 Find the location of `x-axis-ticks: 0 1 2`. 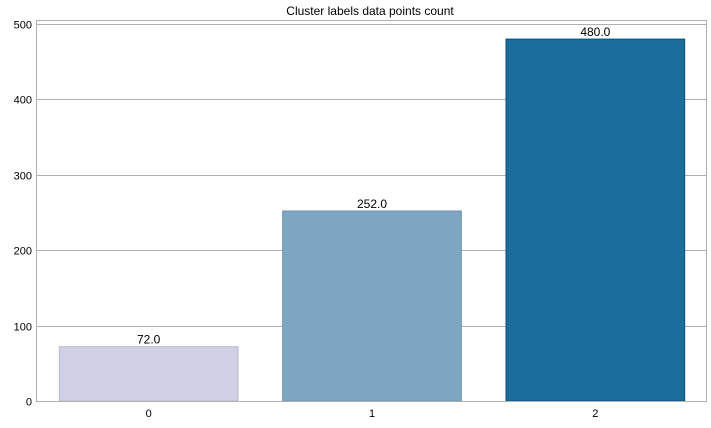

x-axis-ticks: 0 1 2 is located at coordinates (372, 414).